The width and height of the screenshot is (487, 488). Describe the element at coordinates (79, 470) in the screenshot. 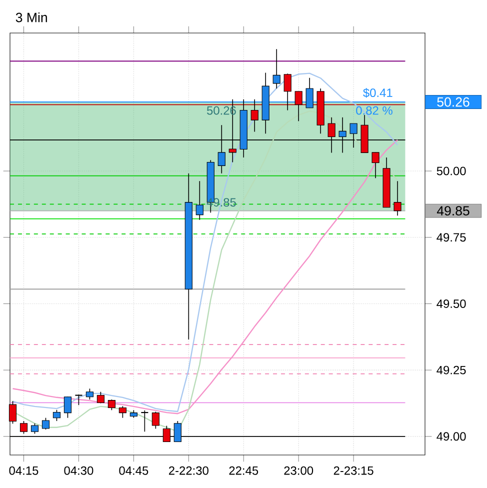

I see `x-tick-label: 04:30` at that location.